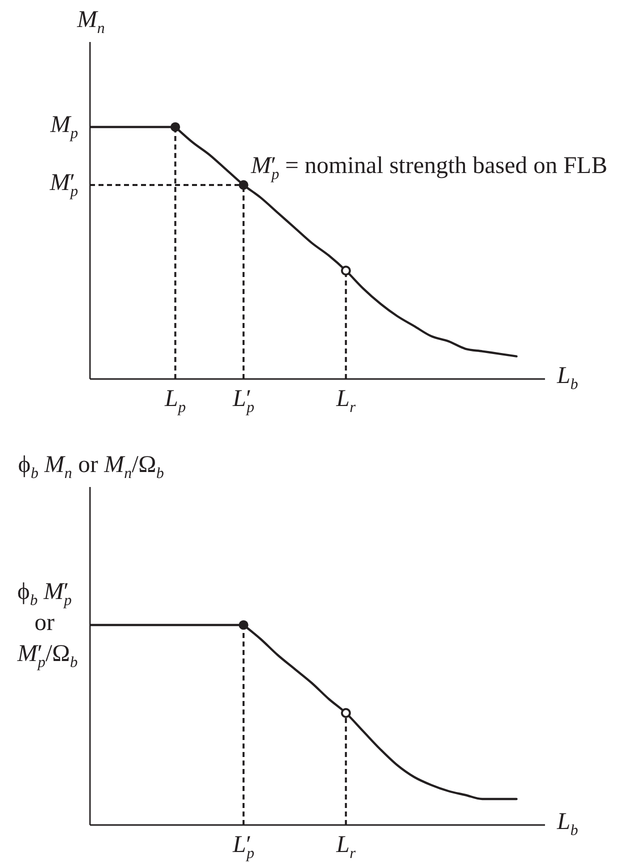 The height and width of the screenshot is (863, 629). Describe the element at coordinates (429, 168) in the screenshot. I see `text: M′$_{p}$ = nominal strength based on FLB` at that location.